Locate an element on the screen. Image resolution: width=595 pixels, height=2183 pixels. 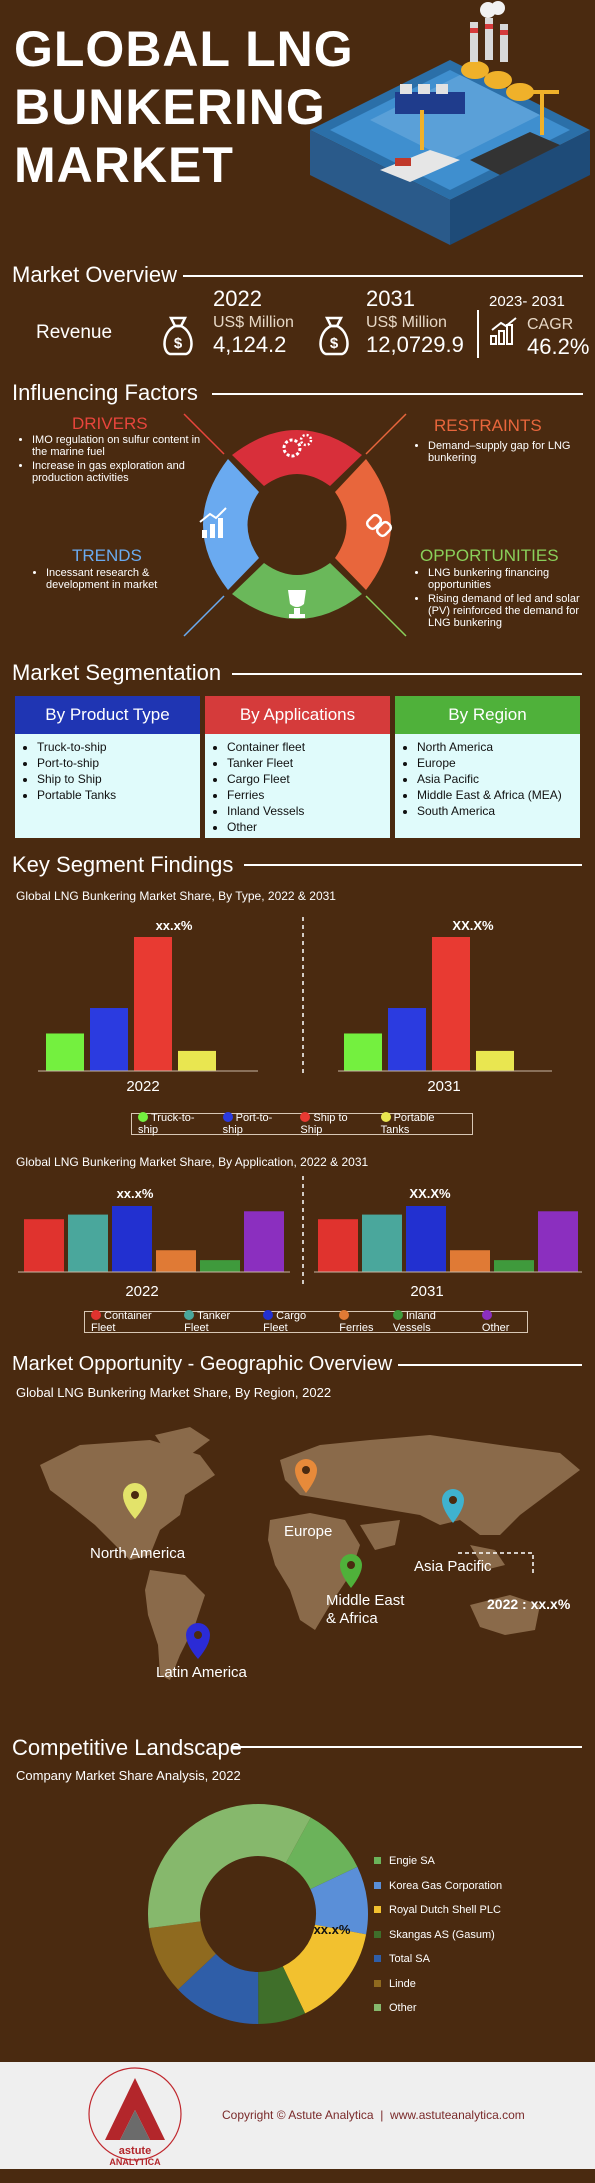
type-share-chart: xx.x% XX.X% 2022 2031 is located at coordinates (295, 1006).